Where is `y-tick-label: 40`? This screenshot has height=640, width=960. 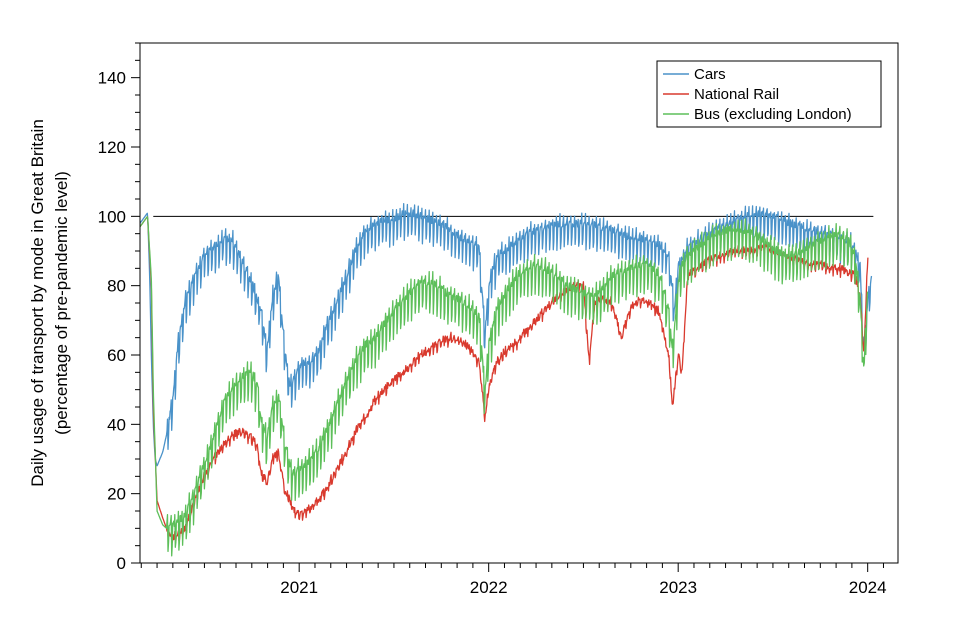
y-tick-label: 40 is located at coordinates (116, 424).